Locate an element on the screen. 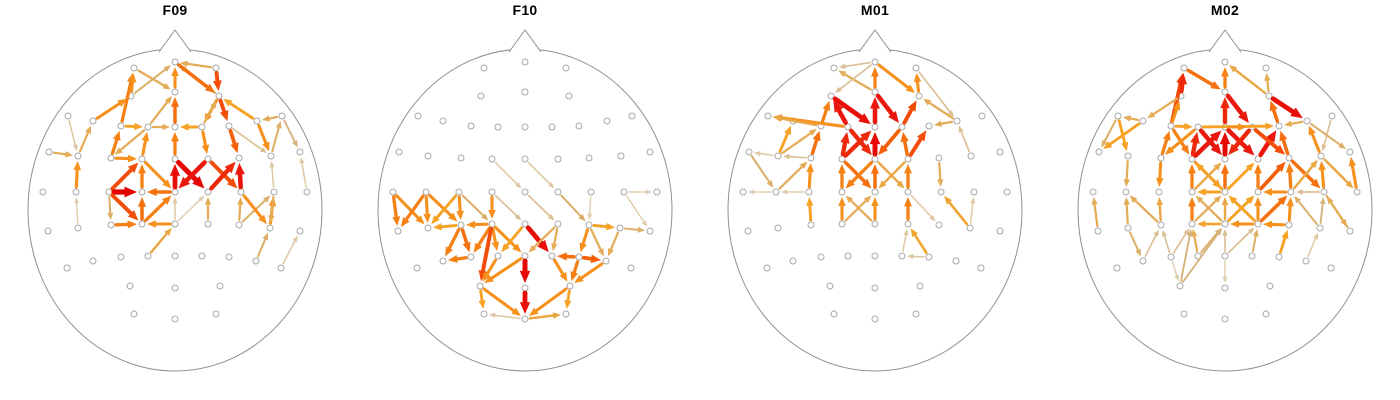  panel-title: M02 is located at coordinates (1225, 10).